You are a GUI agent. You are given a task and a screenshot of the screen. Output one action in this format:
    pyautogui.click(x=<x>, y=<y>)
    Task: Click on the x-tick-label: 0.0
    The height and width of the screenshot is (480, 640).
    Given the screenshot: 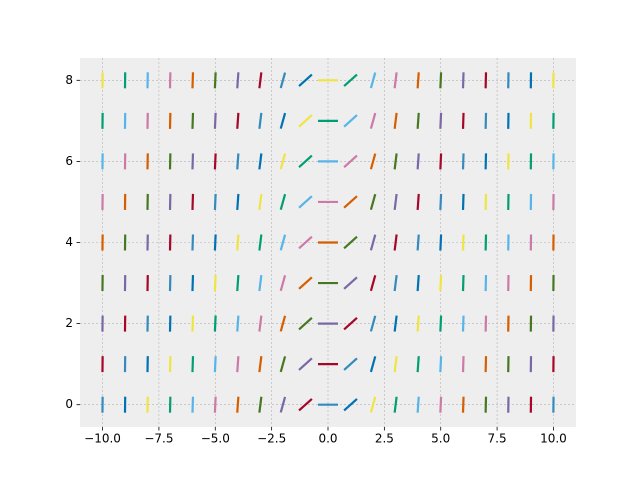 What is the action you would take?
    pyautogui.click(x=327, y=439)
    